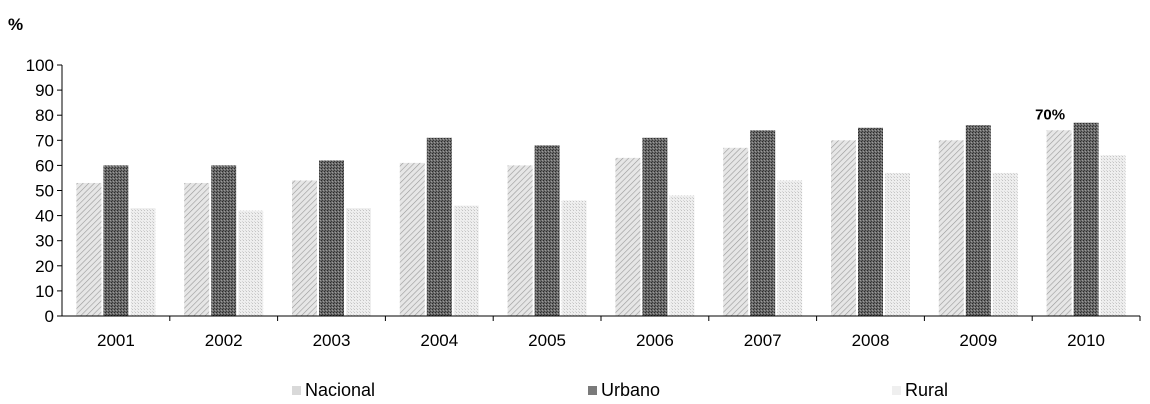 Image resolution: width=1150 pixels, height=404 pixels. What do you see at coordinates (628, 236) in the screenshot?
I see `bar-nacional-2006` at bounding box center [628, 236].